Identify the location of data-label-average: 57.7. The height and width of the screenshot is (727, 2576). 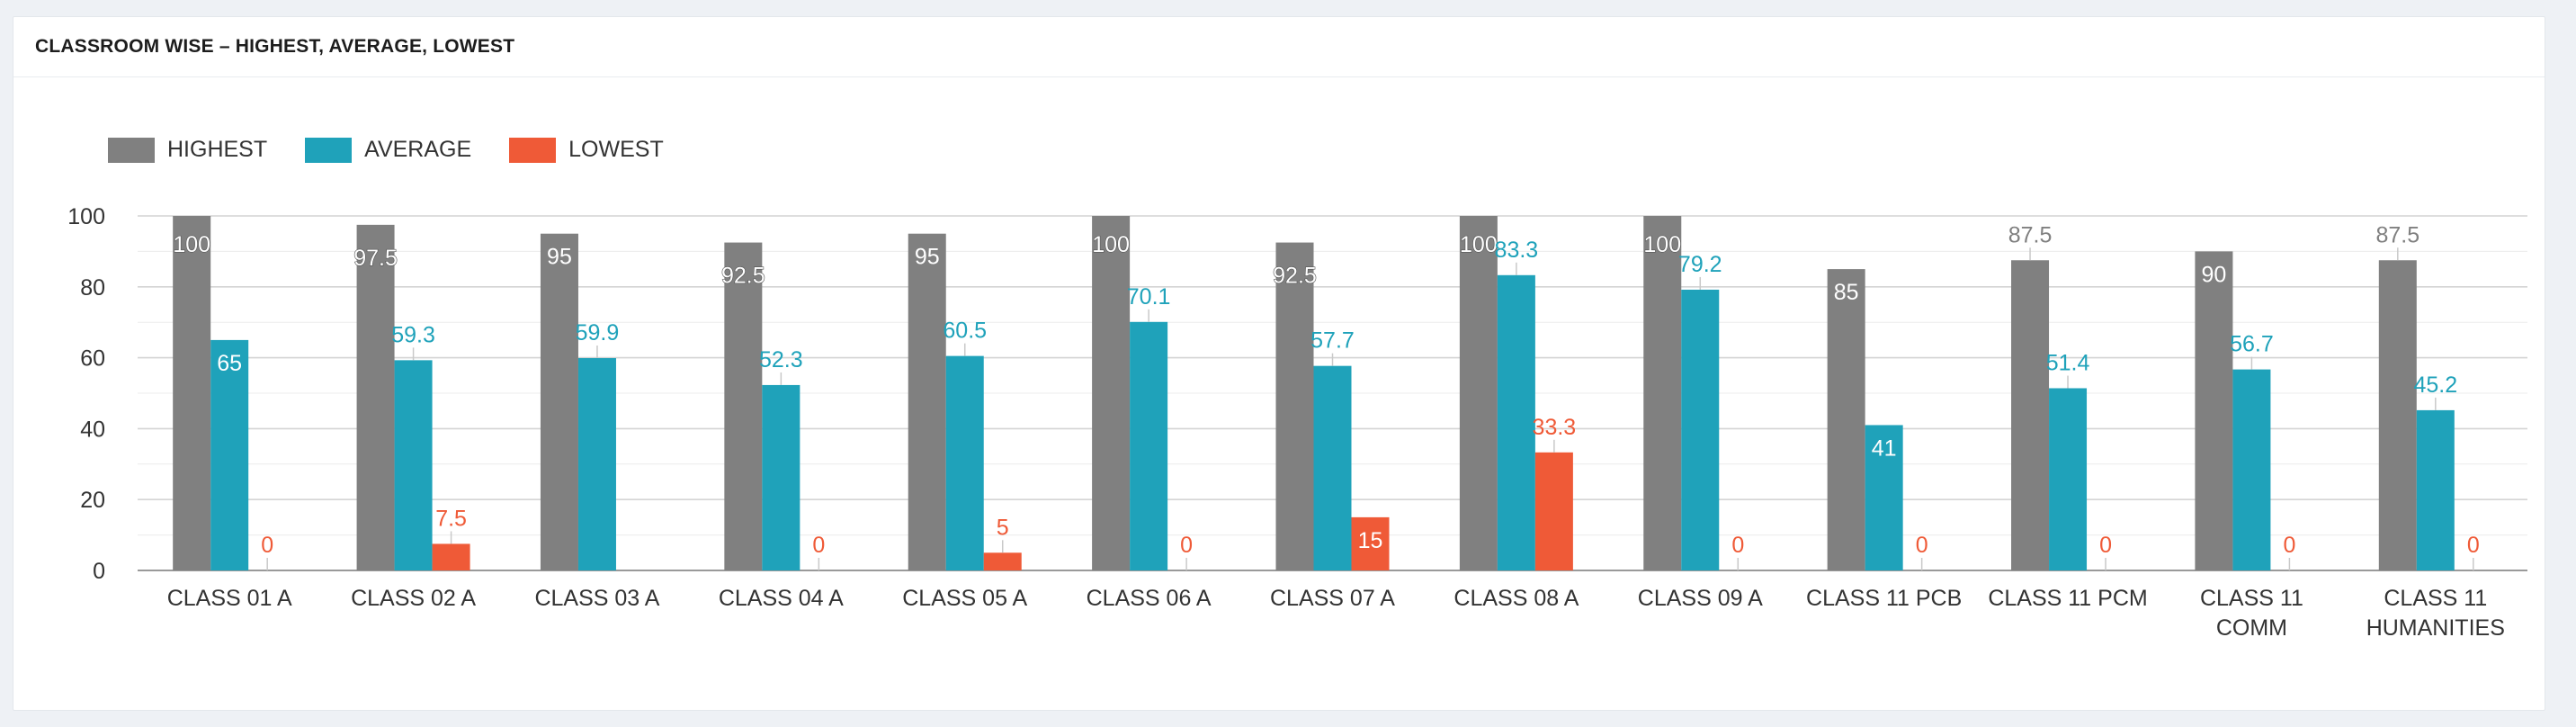
(1332, 341).